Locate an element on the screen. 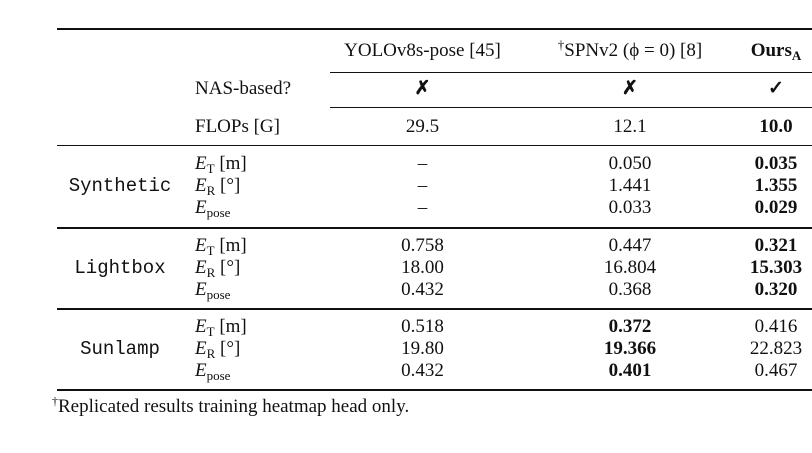 The width and height of the screenshot is (812, 453). col-header-ours-label: Ours is located at coordinates (771, 50).